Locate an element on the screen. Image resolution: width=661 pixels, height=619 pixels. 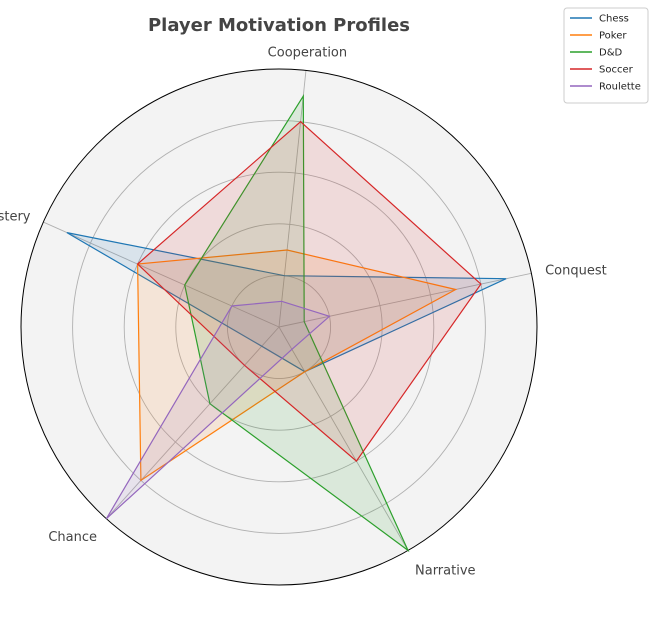
axis-label: Conquest is located at coordinates (576, 270).